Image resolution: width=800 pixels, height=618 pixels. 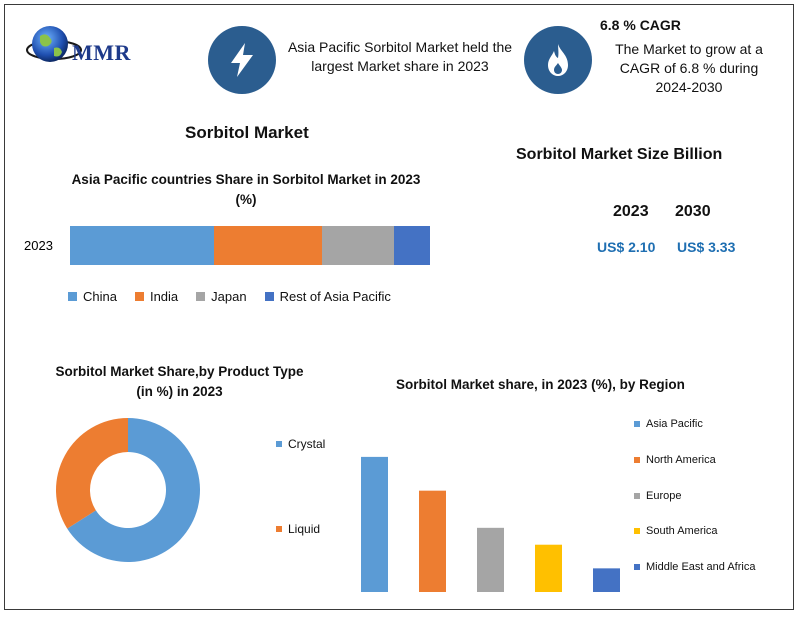 What do you see at coordinates (92, 473) in the screenshot?
I see `donut-slice-liquid` at bounding box center [92, 473].